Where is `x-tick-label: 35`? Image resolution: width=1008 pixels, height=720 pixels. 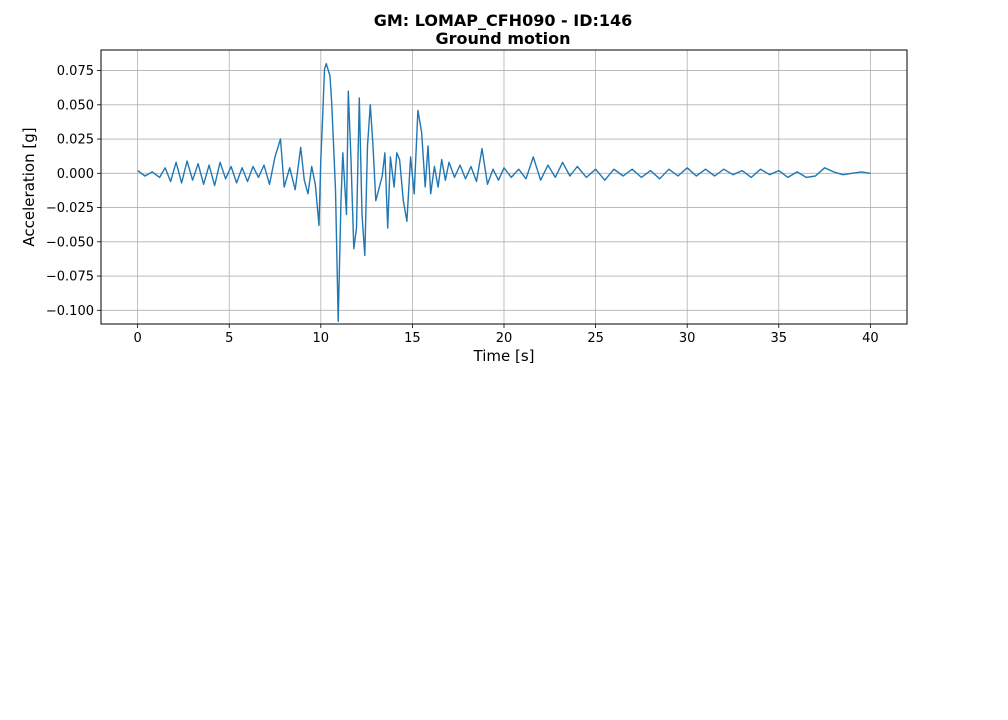 x-tick-label: 35 is located at coordinates (778, 338).